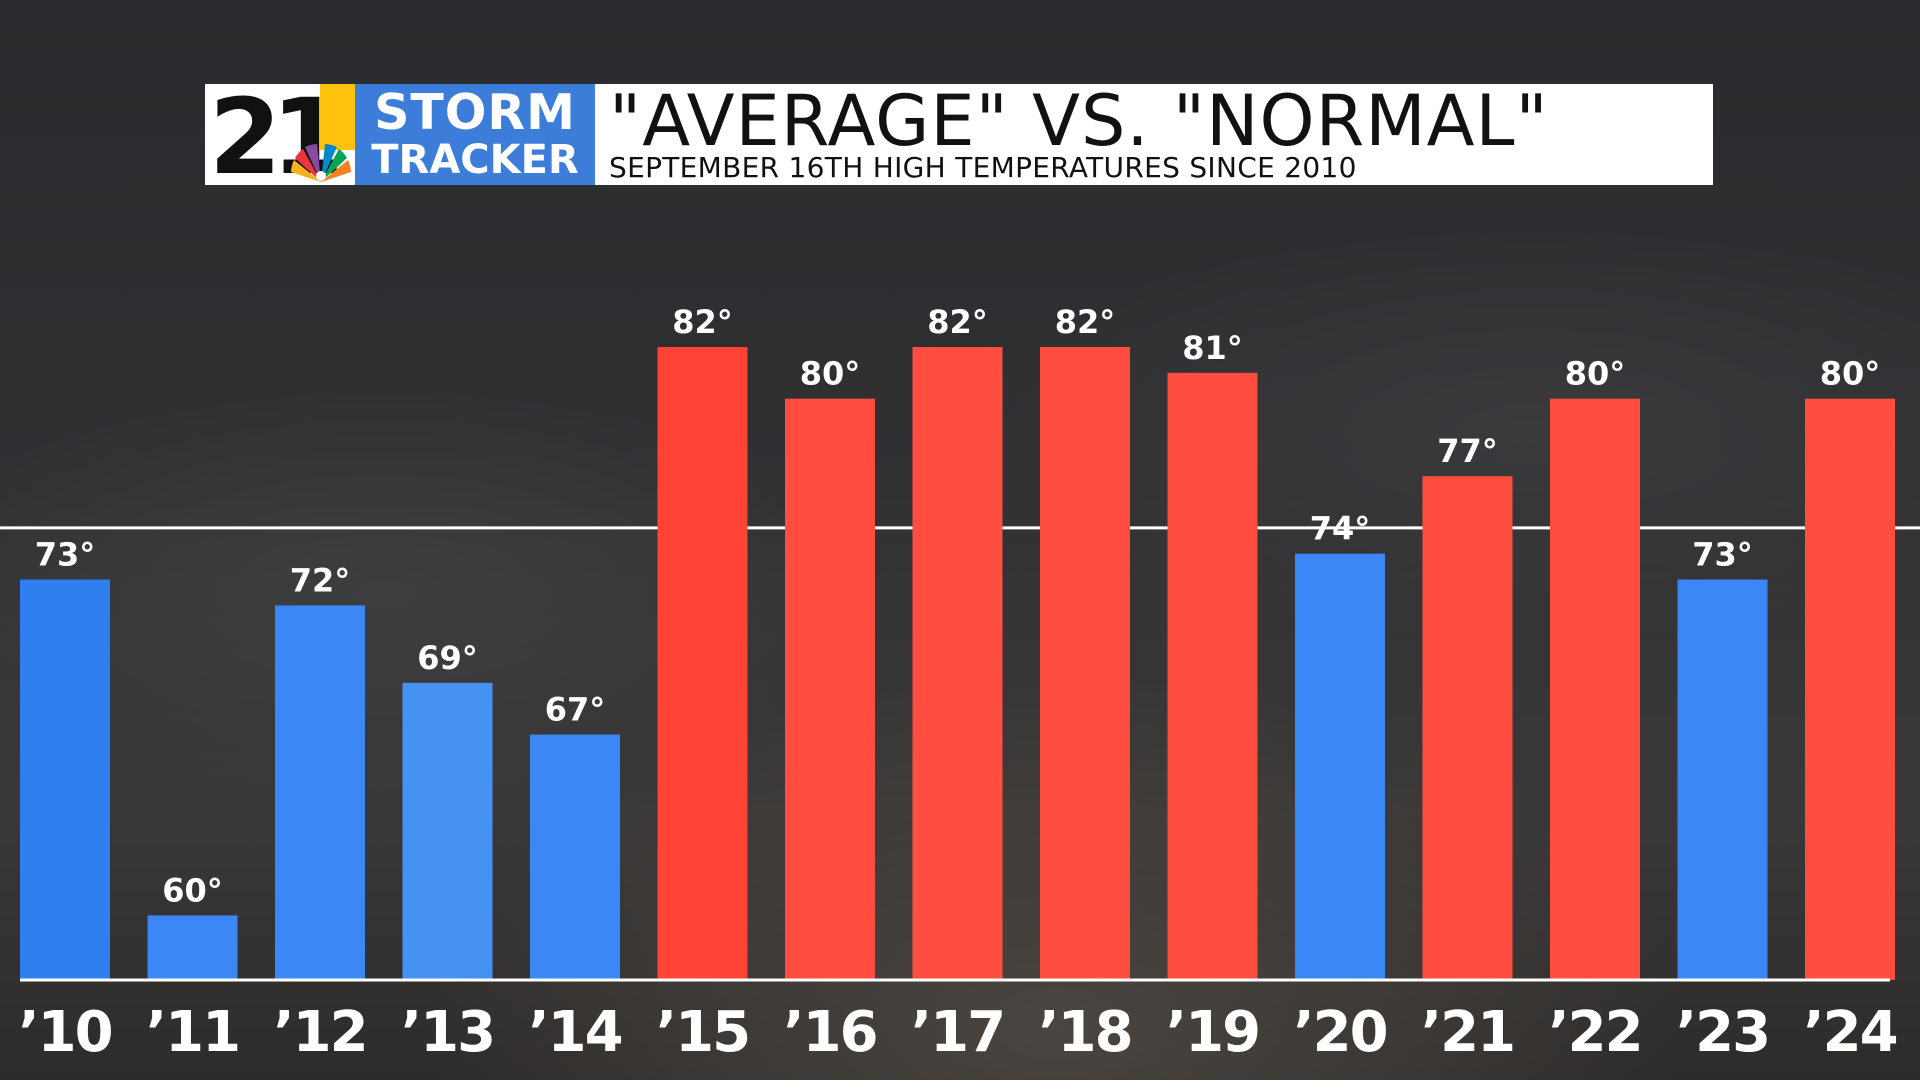 This screenshot has width=1920, height=1080. I want to click on x-tick-label-4: ’14, so click(574, 1032).